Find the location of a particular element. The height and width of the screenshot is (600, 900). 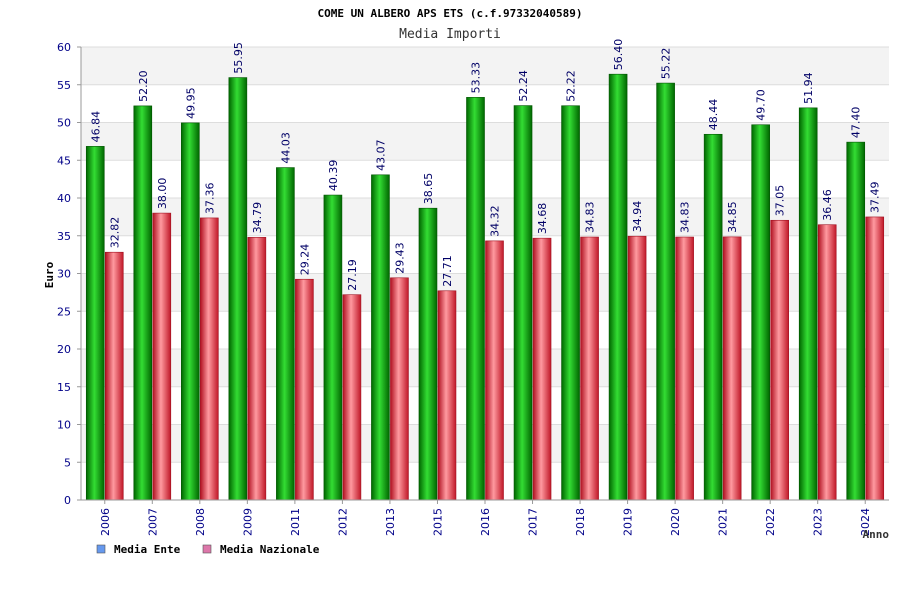

x-tick-label: 2007 is located at coordinates (152, 522).